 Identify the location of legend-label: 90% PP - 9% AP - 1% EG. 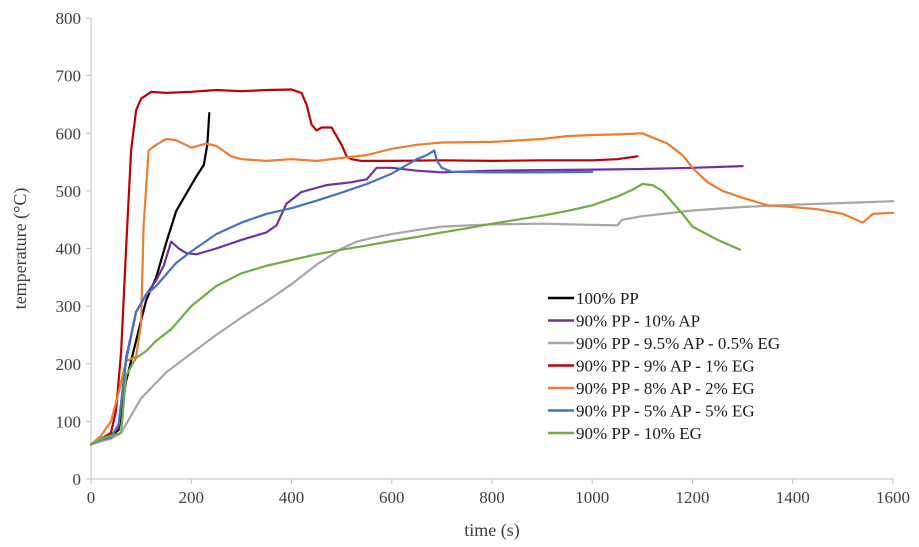
(665, 366).